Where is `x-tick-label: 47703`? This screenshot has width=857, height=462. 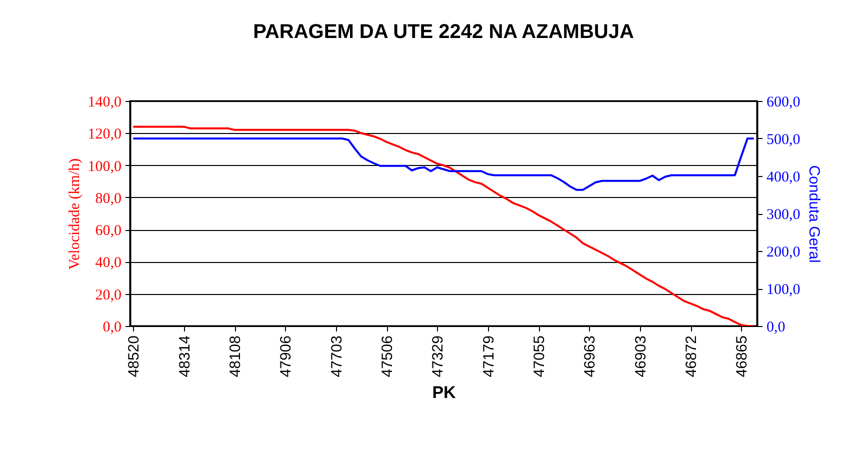
x-tick-label: 47703 is located at coordinates (337, 357).